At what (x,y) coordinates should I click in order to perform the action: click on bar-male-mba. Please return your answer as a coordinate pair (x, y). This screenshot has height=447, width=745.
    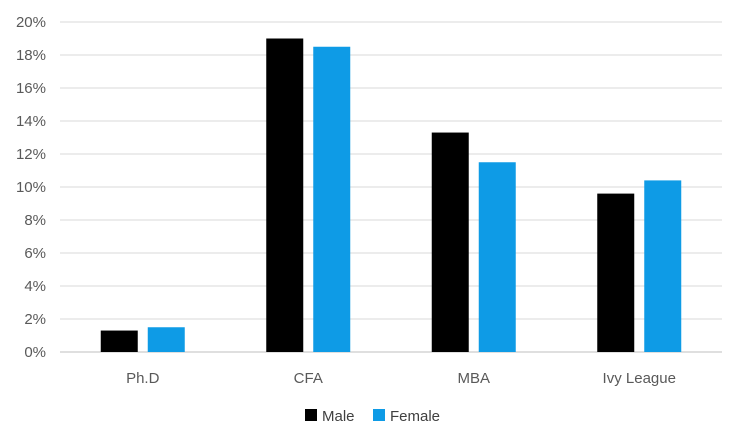
    Looking at the image, I should click on (450, 242).